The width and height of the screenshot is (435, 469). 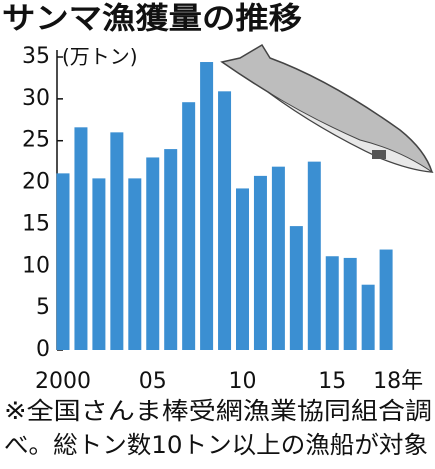 I want to click on footnote: ※全国さんま棒受網漁業協同組合調, so click(x=218, y=411).